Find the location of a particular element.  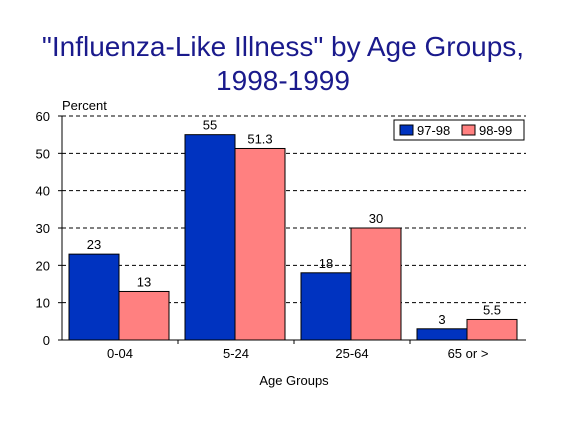

y-axis-label: Percent is located at coordinates (84, 105).